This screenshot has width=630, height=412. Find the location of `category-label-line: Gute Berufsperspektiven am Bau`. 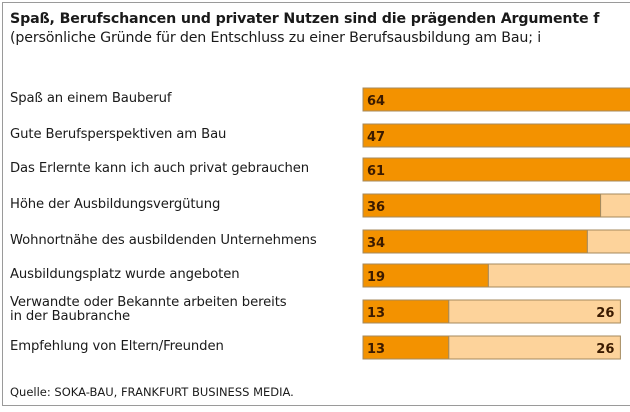

category-label-line: Gute Berufsperspektiven am Bau is located at coordinates (118, 134).